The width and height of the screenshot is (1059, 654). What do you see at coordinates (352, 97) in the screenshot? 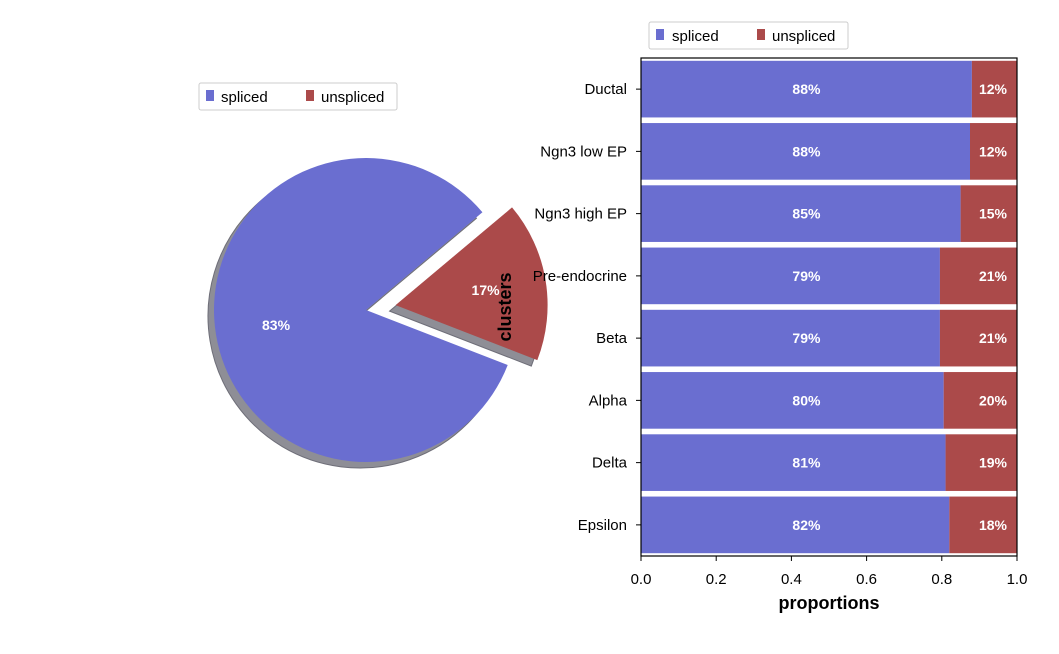
I see `pie-legend-label-unspliced: unspliced` at bounding box center [352, 97].